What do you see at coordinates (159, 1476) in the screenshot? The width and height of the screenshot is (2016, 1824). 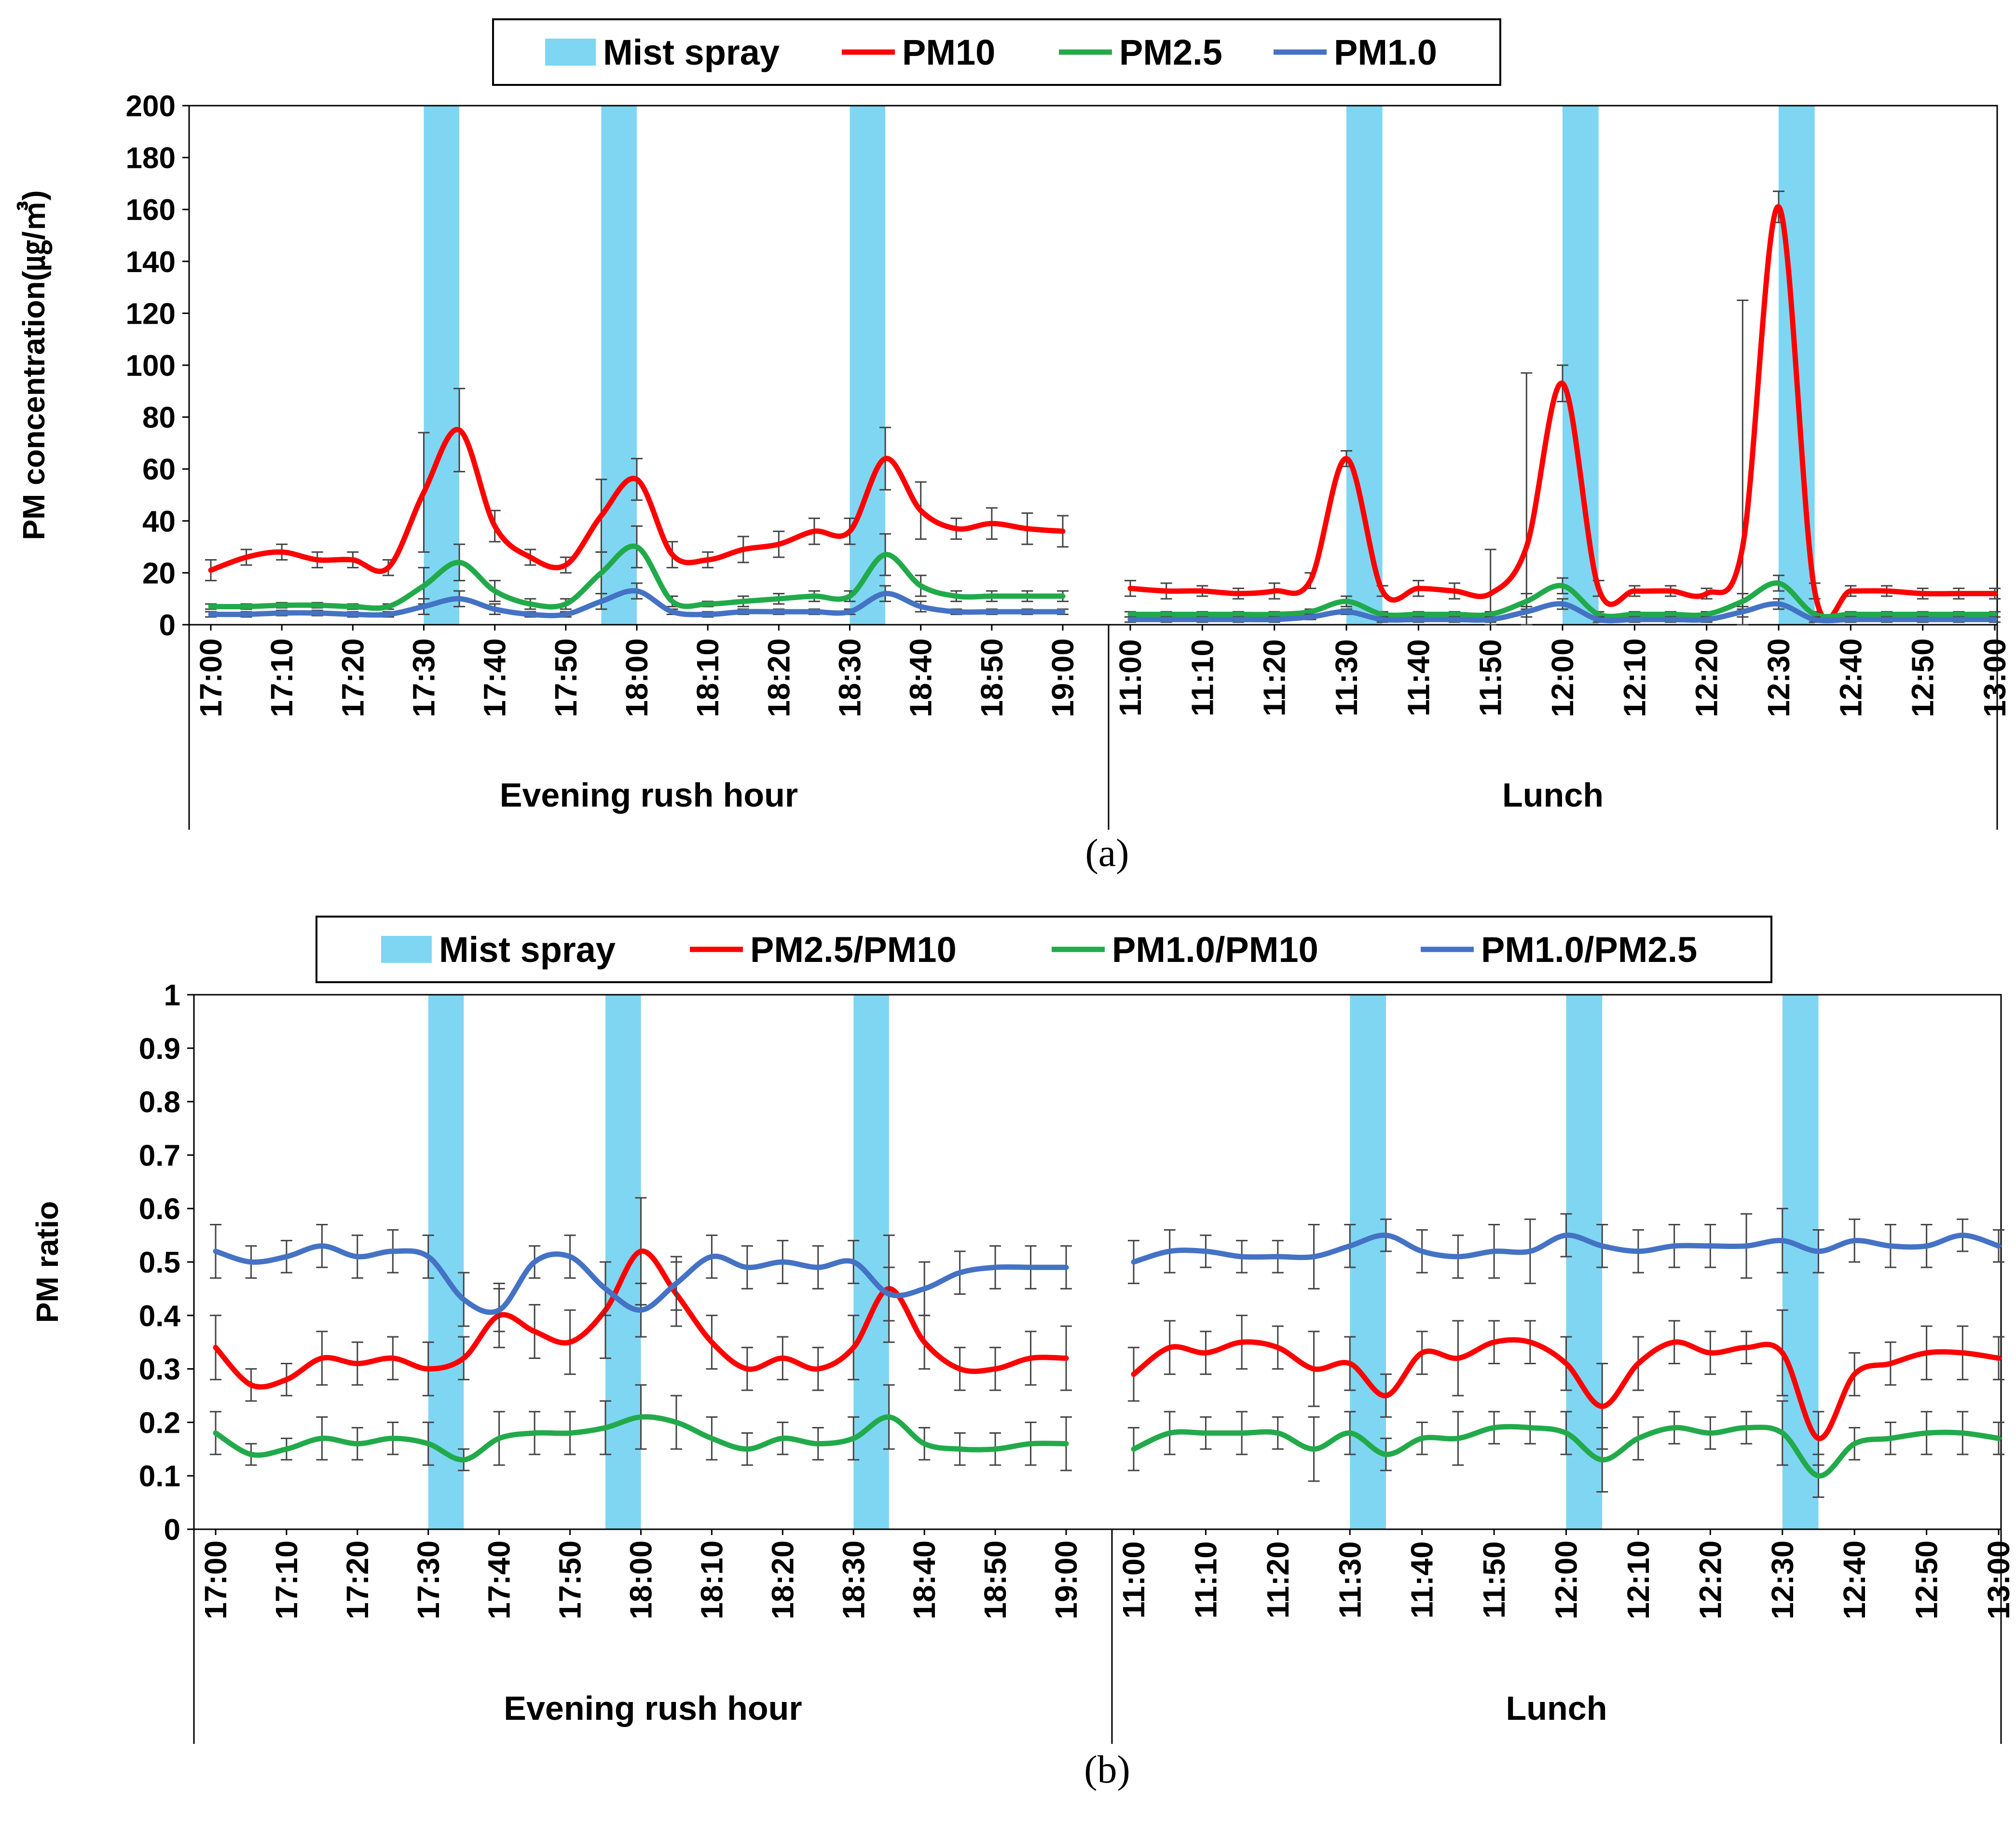 I see `y-tick-label: 0.1` at bounding box center [159, 1476].